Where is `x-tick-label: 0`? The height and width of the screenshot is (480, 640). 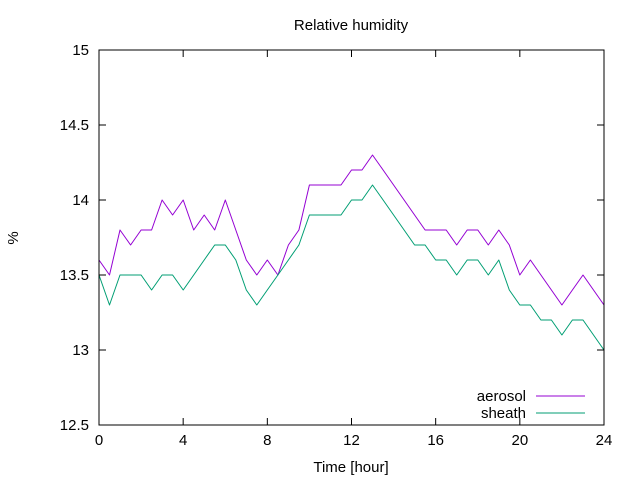 x-tick-label: 0 is located at coordinates (99, 440).